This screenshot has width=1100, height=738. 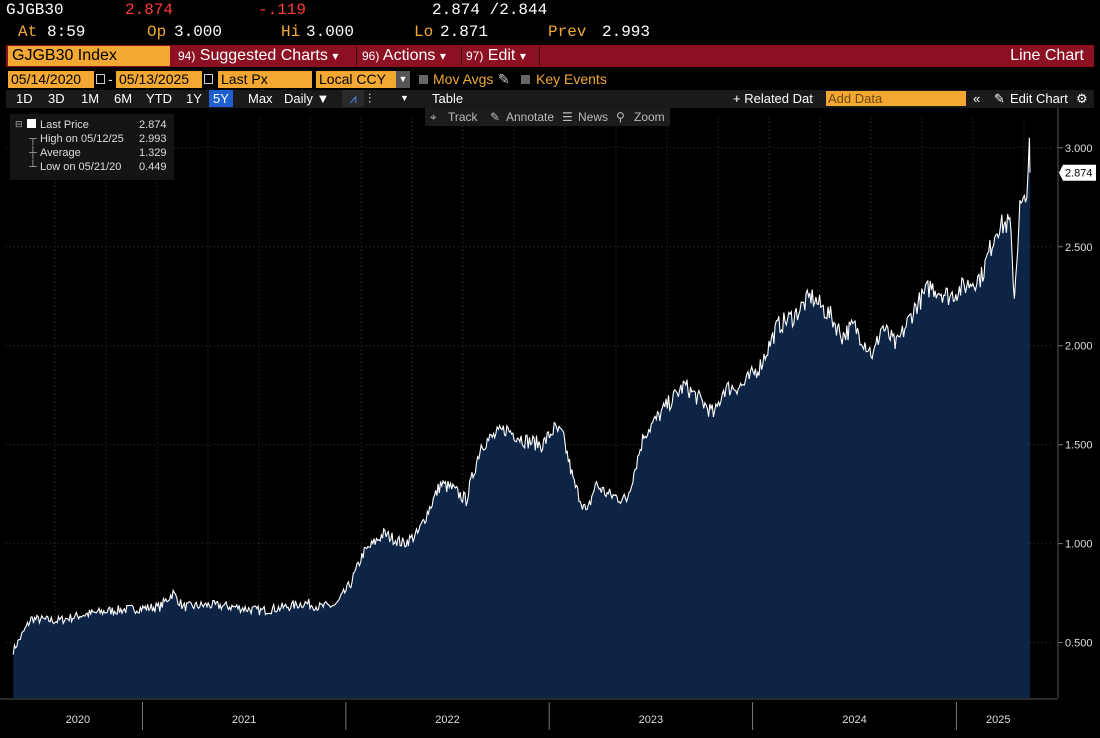 I want to click on suggested-charts-number: 94), so click(x=187, y=56).